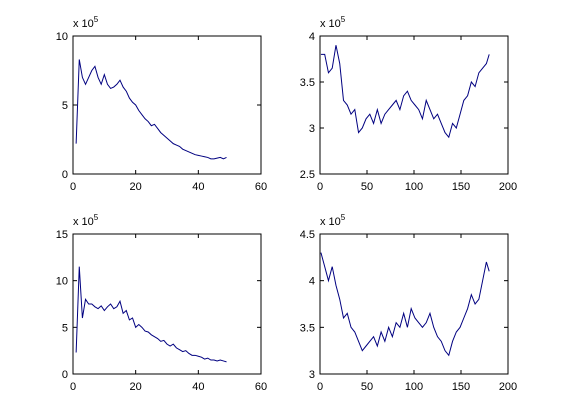 Image resolution: width=561 pixels, height=420 pixels. Describe the element at coordinates (307, 235) in the screenshot. I see `y-tick-label: 4.5` at that location.